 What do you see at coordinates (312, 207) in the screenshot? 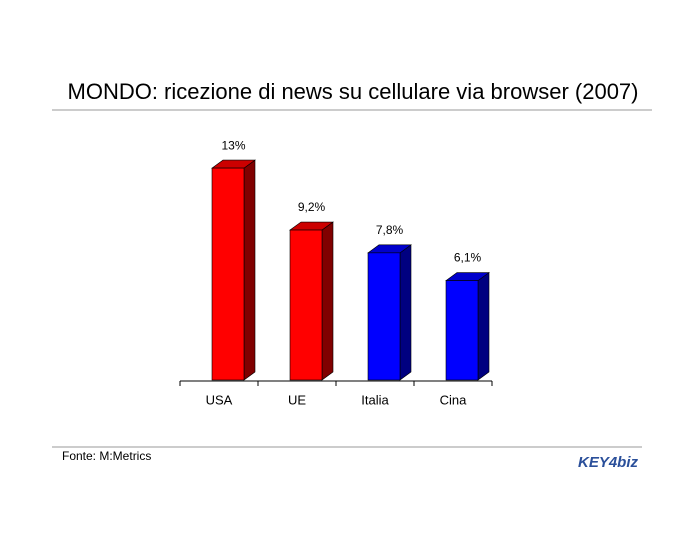
I see `value-label: 9,2%` at bounding box center [312, 207].